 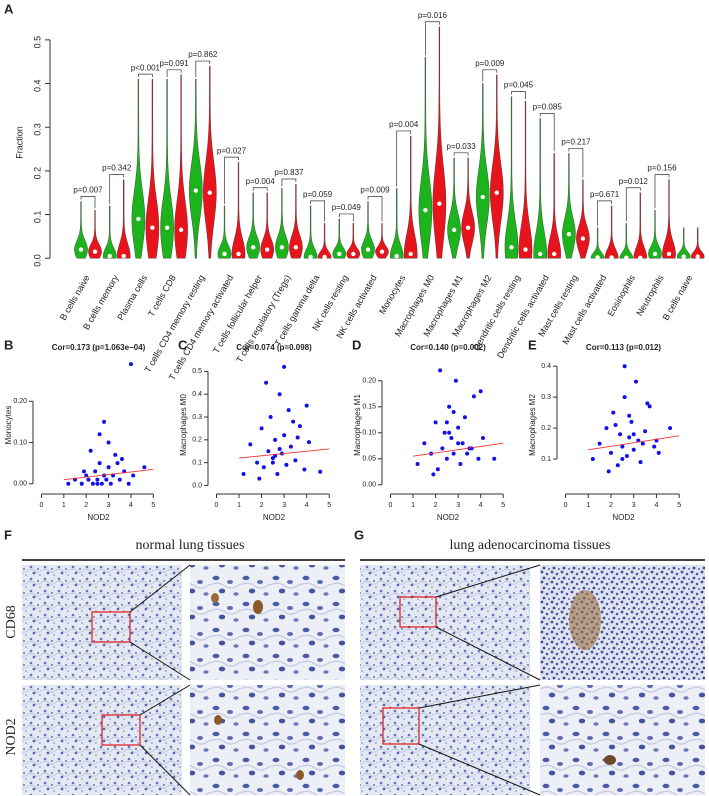 What do you see at coordinates (357, 425) in the screenshot?
I see `y-axis-label: Macrophages M1` at bounding box center [357, 425].